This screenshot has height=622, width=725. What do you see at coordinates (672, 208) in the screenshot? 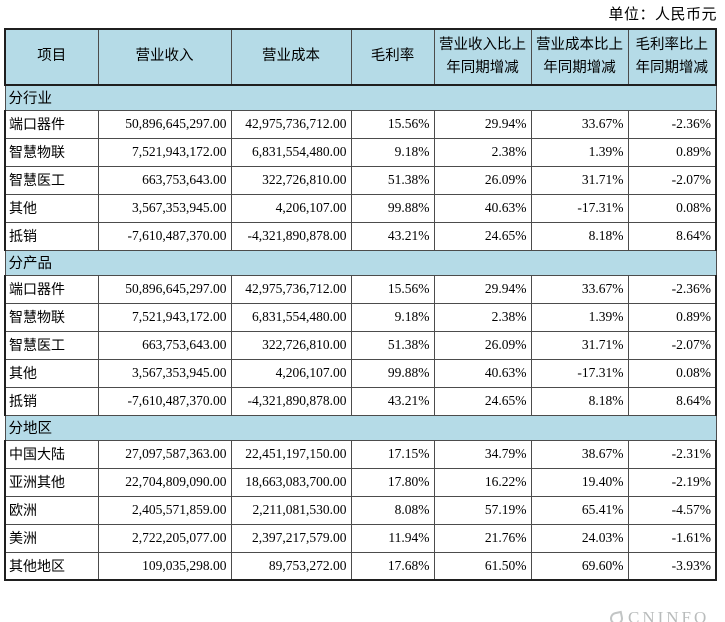
I see `value-cell: 0.08%` at bounding box center [672, 208].